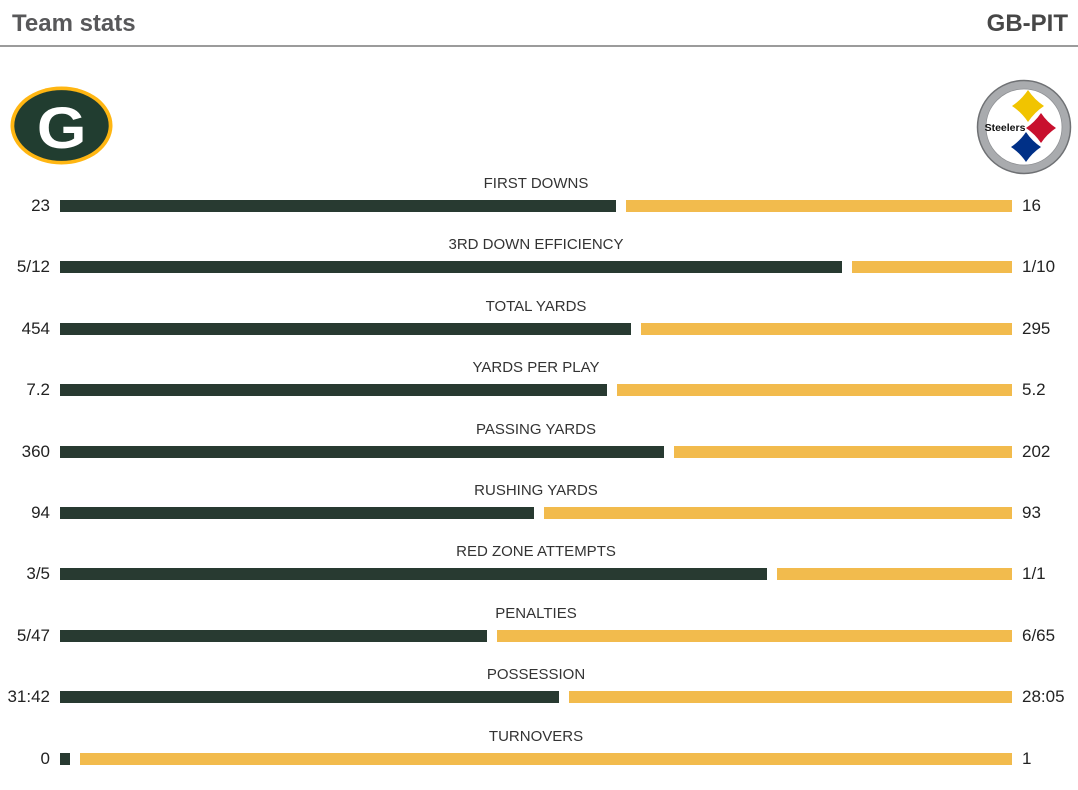 This screenshot has height=790, width=1078. Describe the element at coordinates (536, 429) in the screenshot. I see `stat-label: PASSING YARDS` at that location.